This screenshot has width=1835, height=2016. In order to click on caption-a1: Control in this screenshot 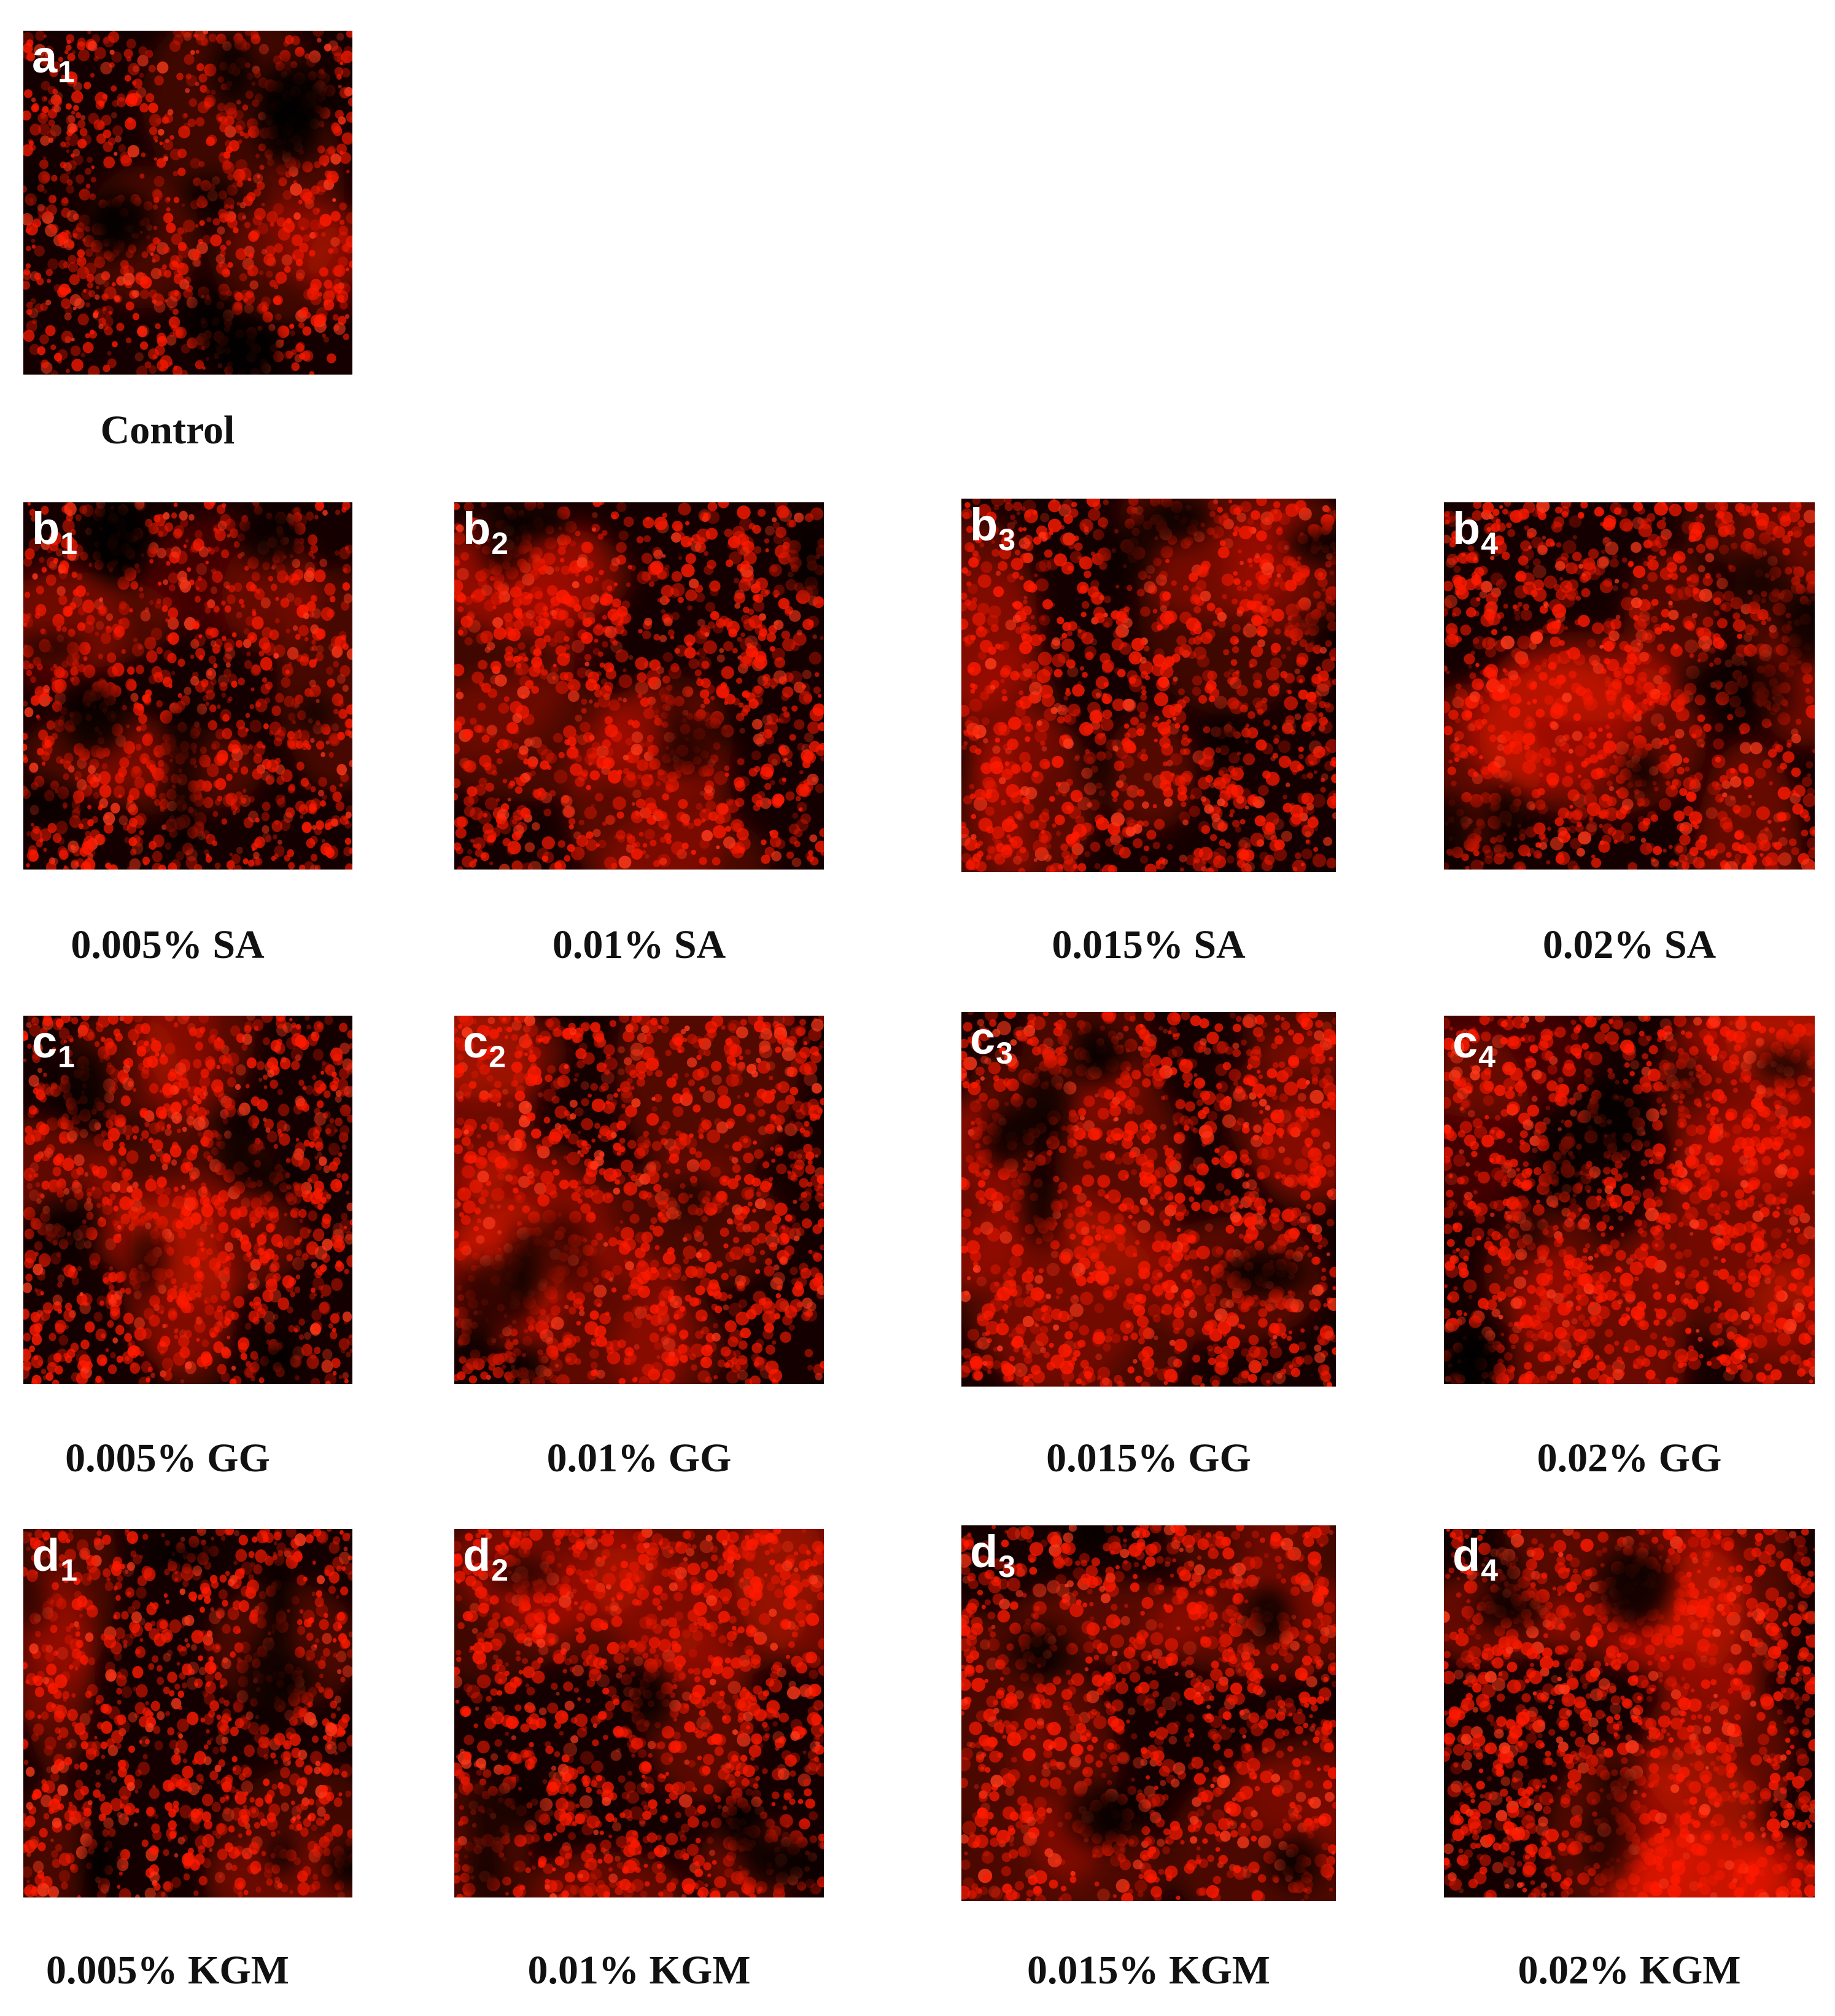, I will do `click(167, 431)`.